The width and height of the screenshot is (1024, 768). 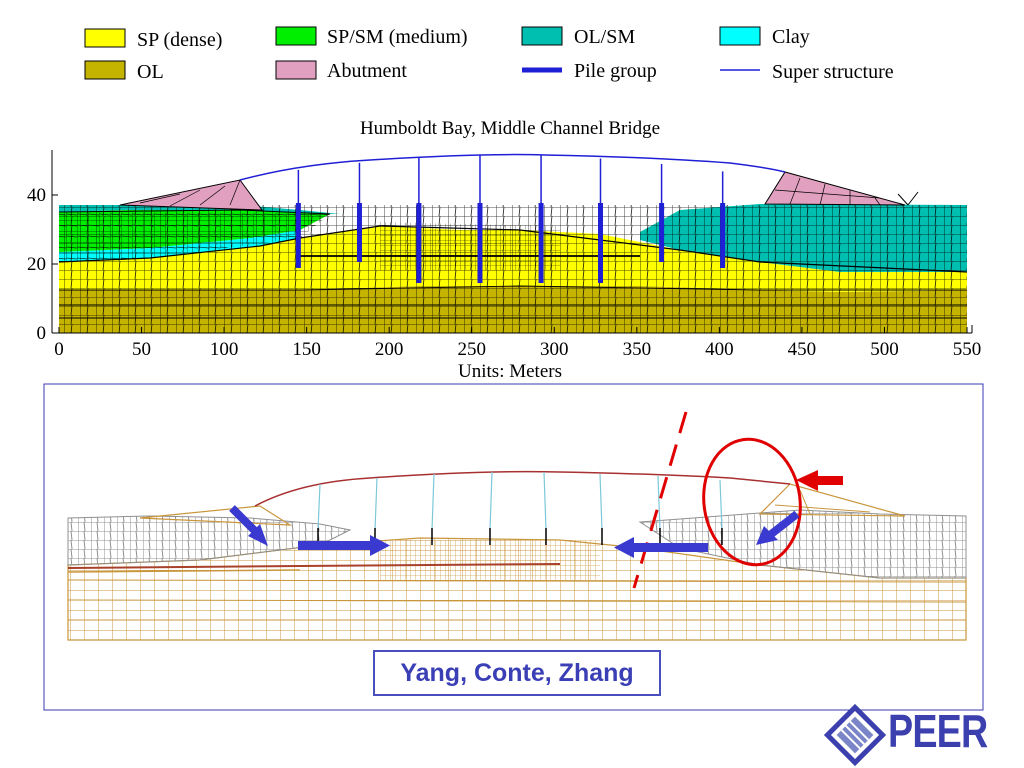 What do you see at coordinates (510, 219) in the screenshot?
I see `pile-group-set` at bounding box center [510, 219].